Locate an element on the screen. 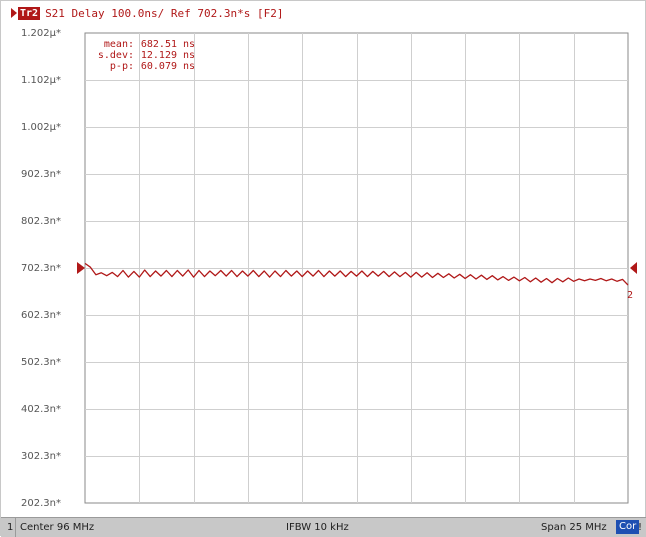  y-tick-label: 1.202µ* is located at coordinates (41, 33).